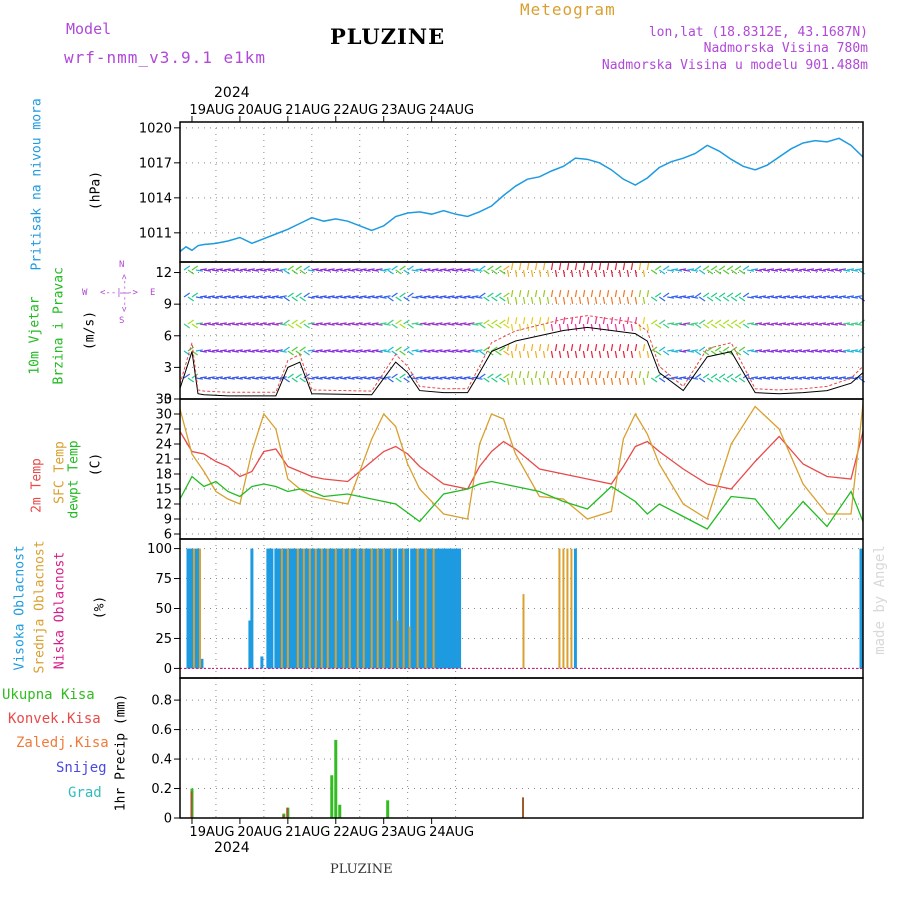 This screenshot has width=900, height=900. I want to click on temp2m-line, so click(521, 460).